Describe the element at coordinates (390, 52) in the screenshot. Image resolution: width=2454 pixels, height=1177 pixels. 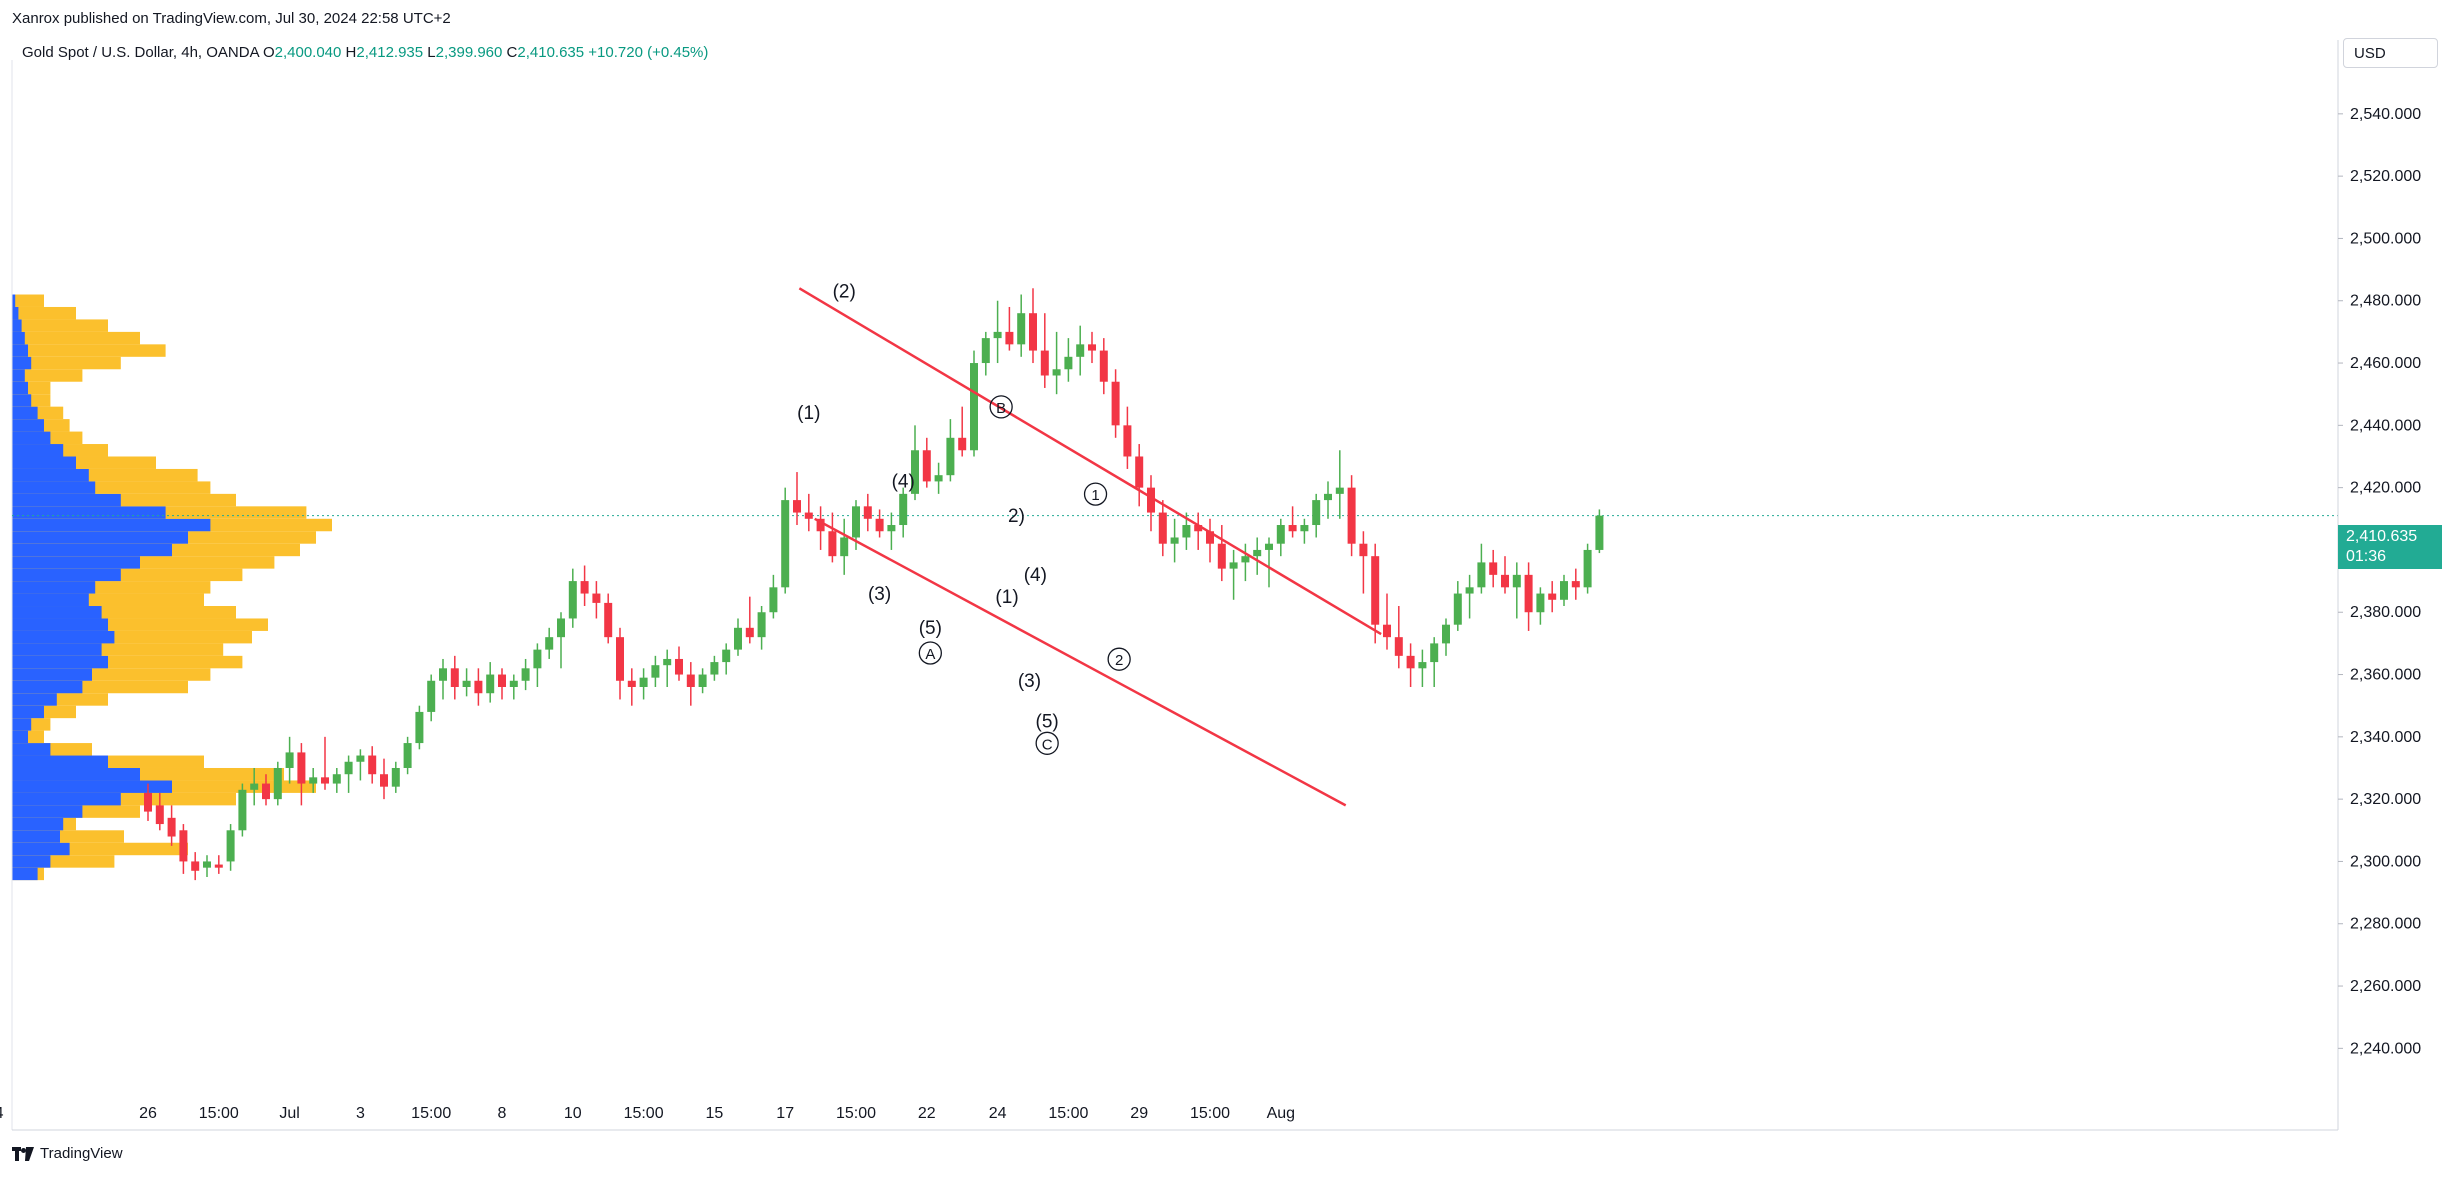
I see `high-value: 2,412.935` at that location.